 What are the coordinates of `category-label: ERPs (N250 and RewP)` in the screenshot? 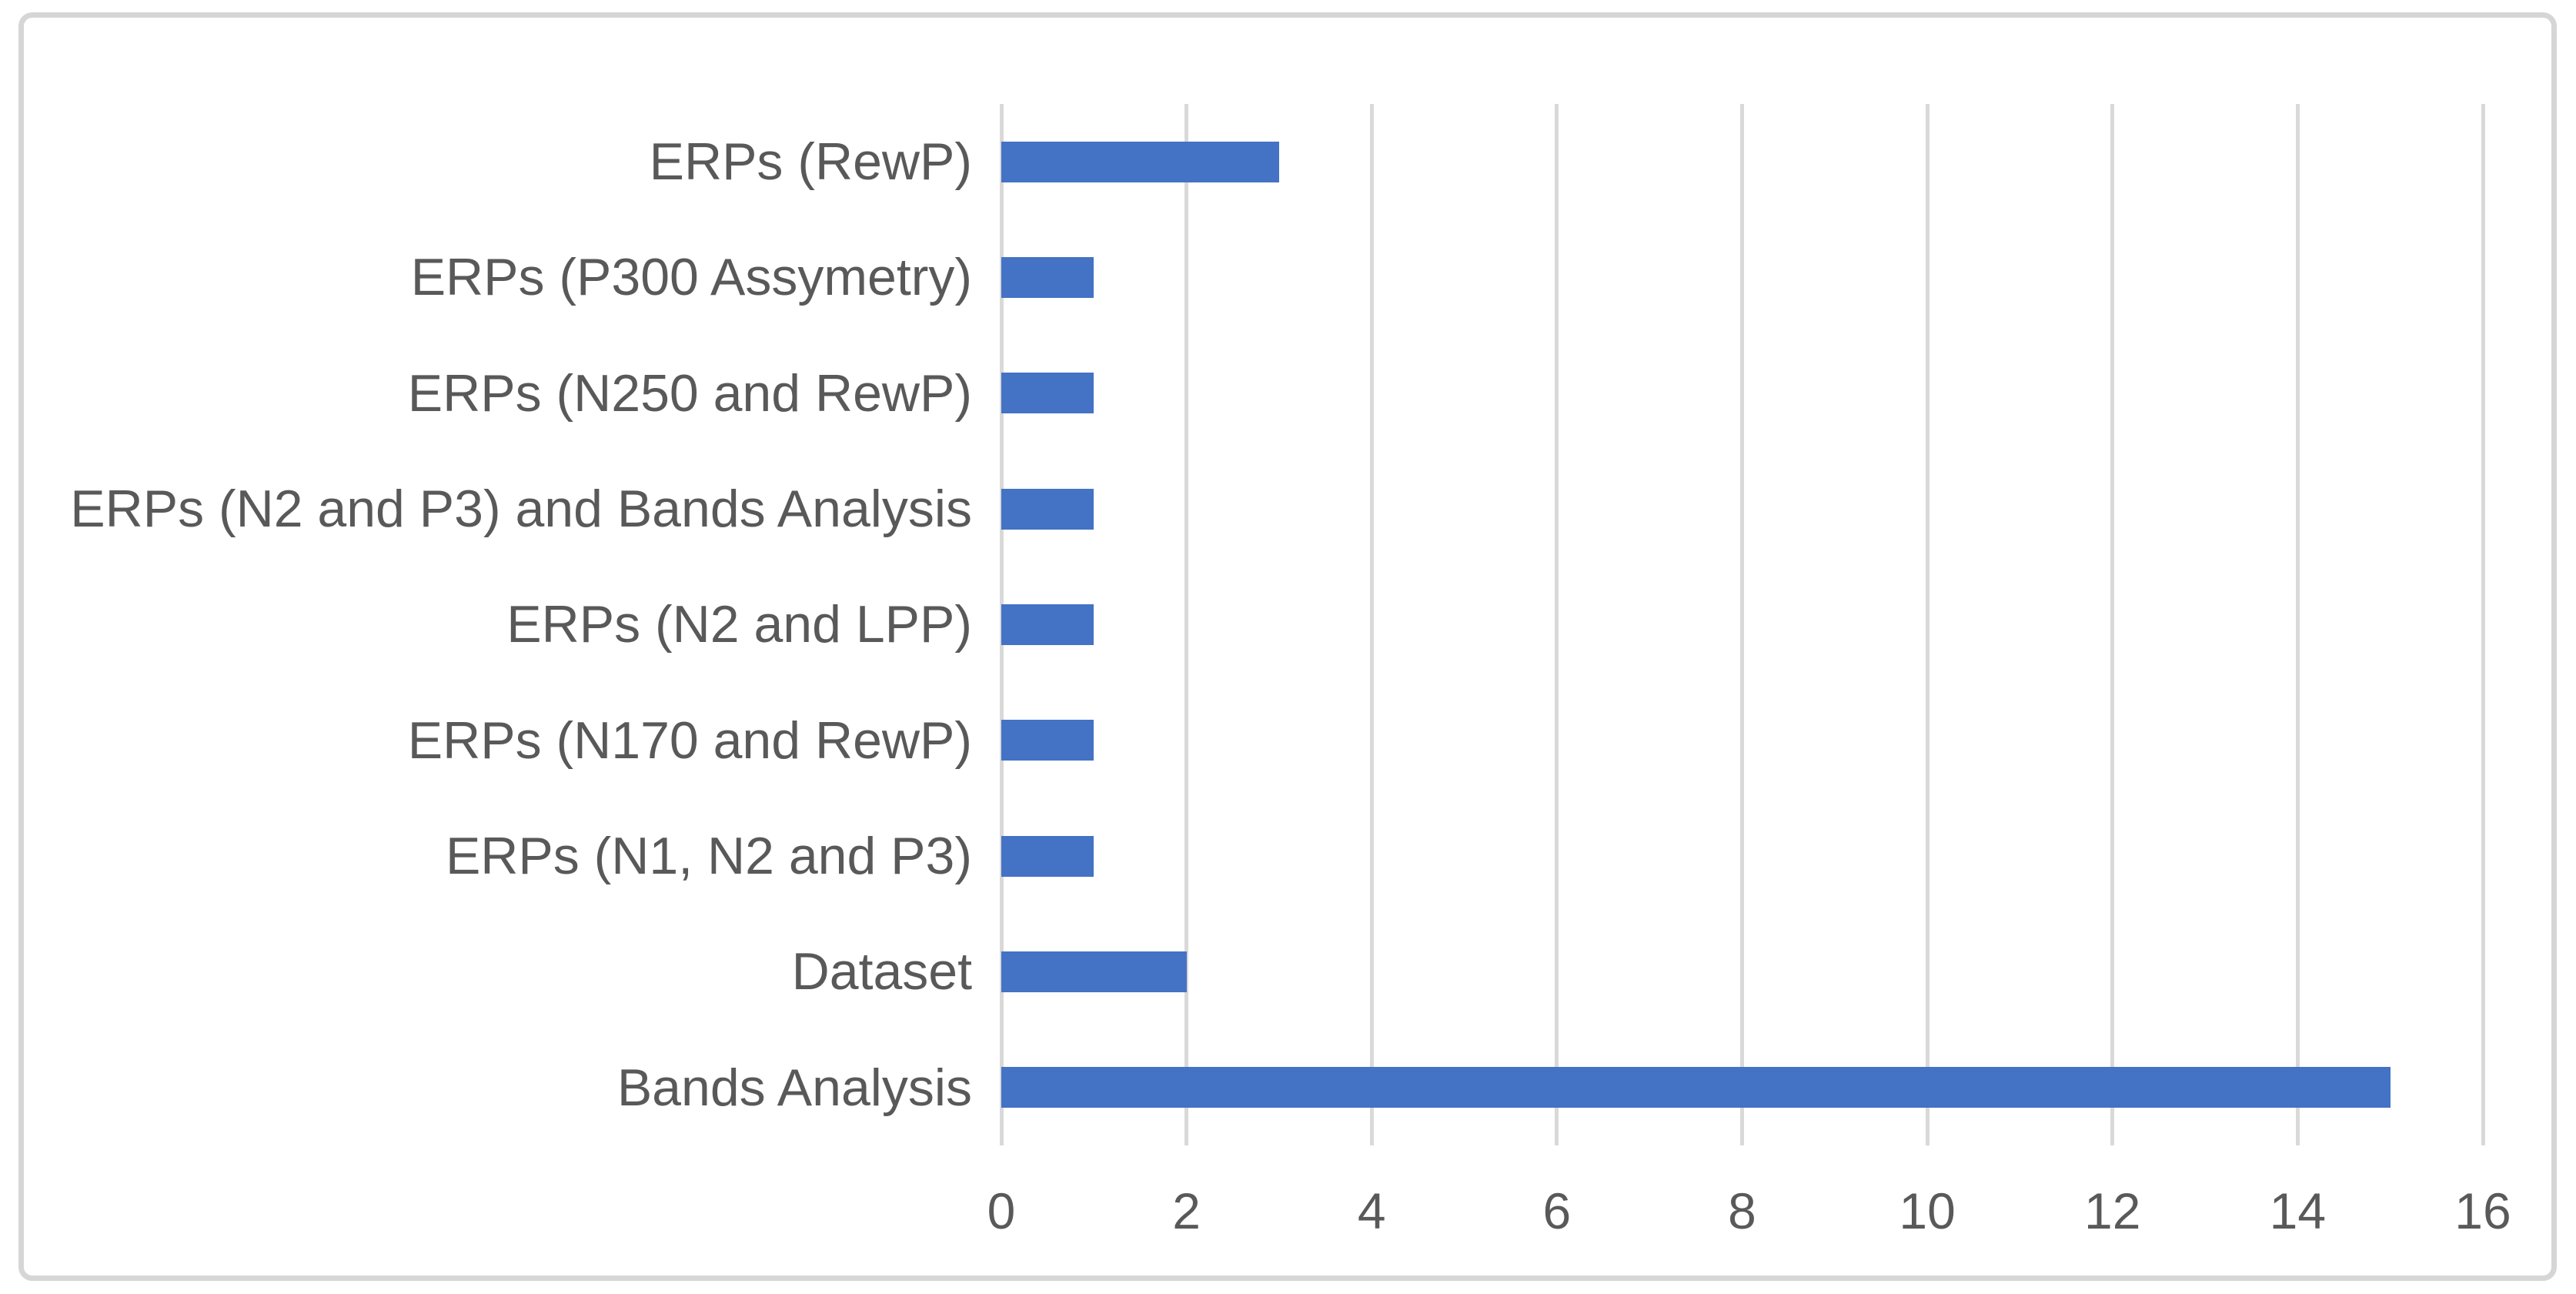 It's located at (689, 393).